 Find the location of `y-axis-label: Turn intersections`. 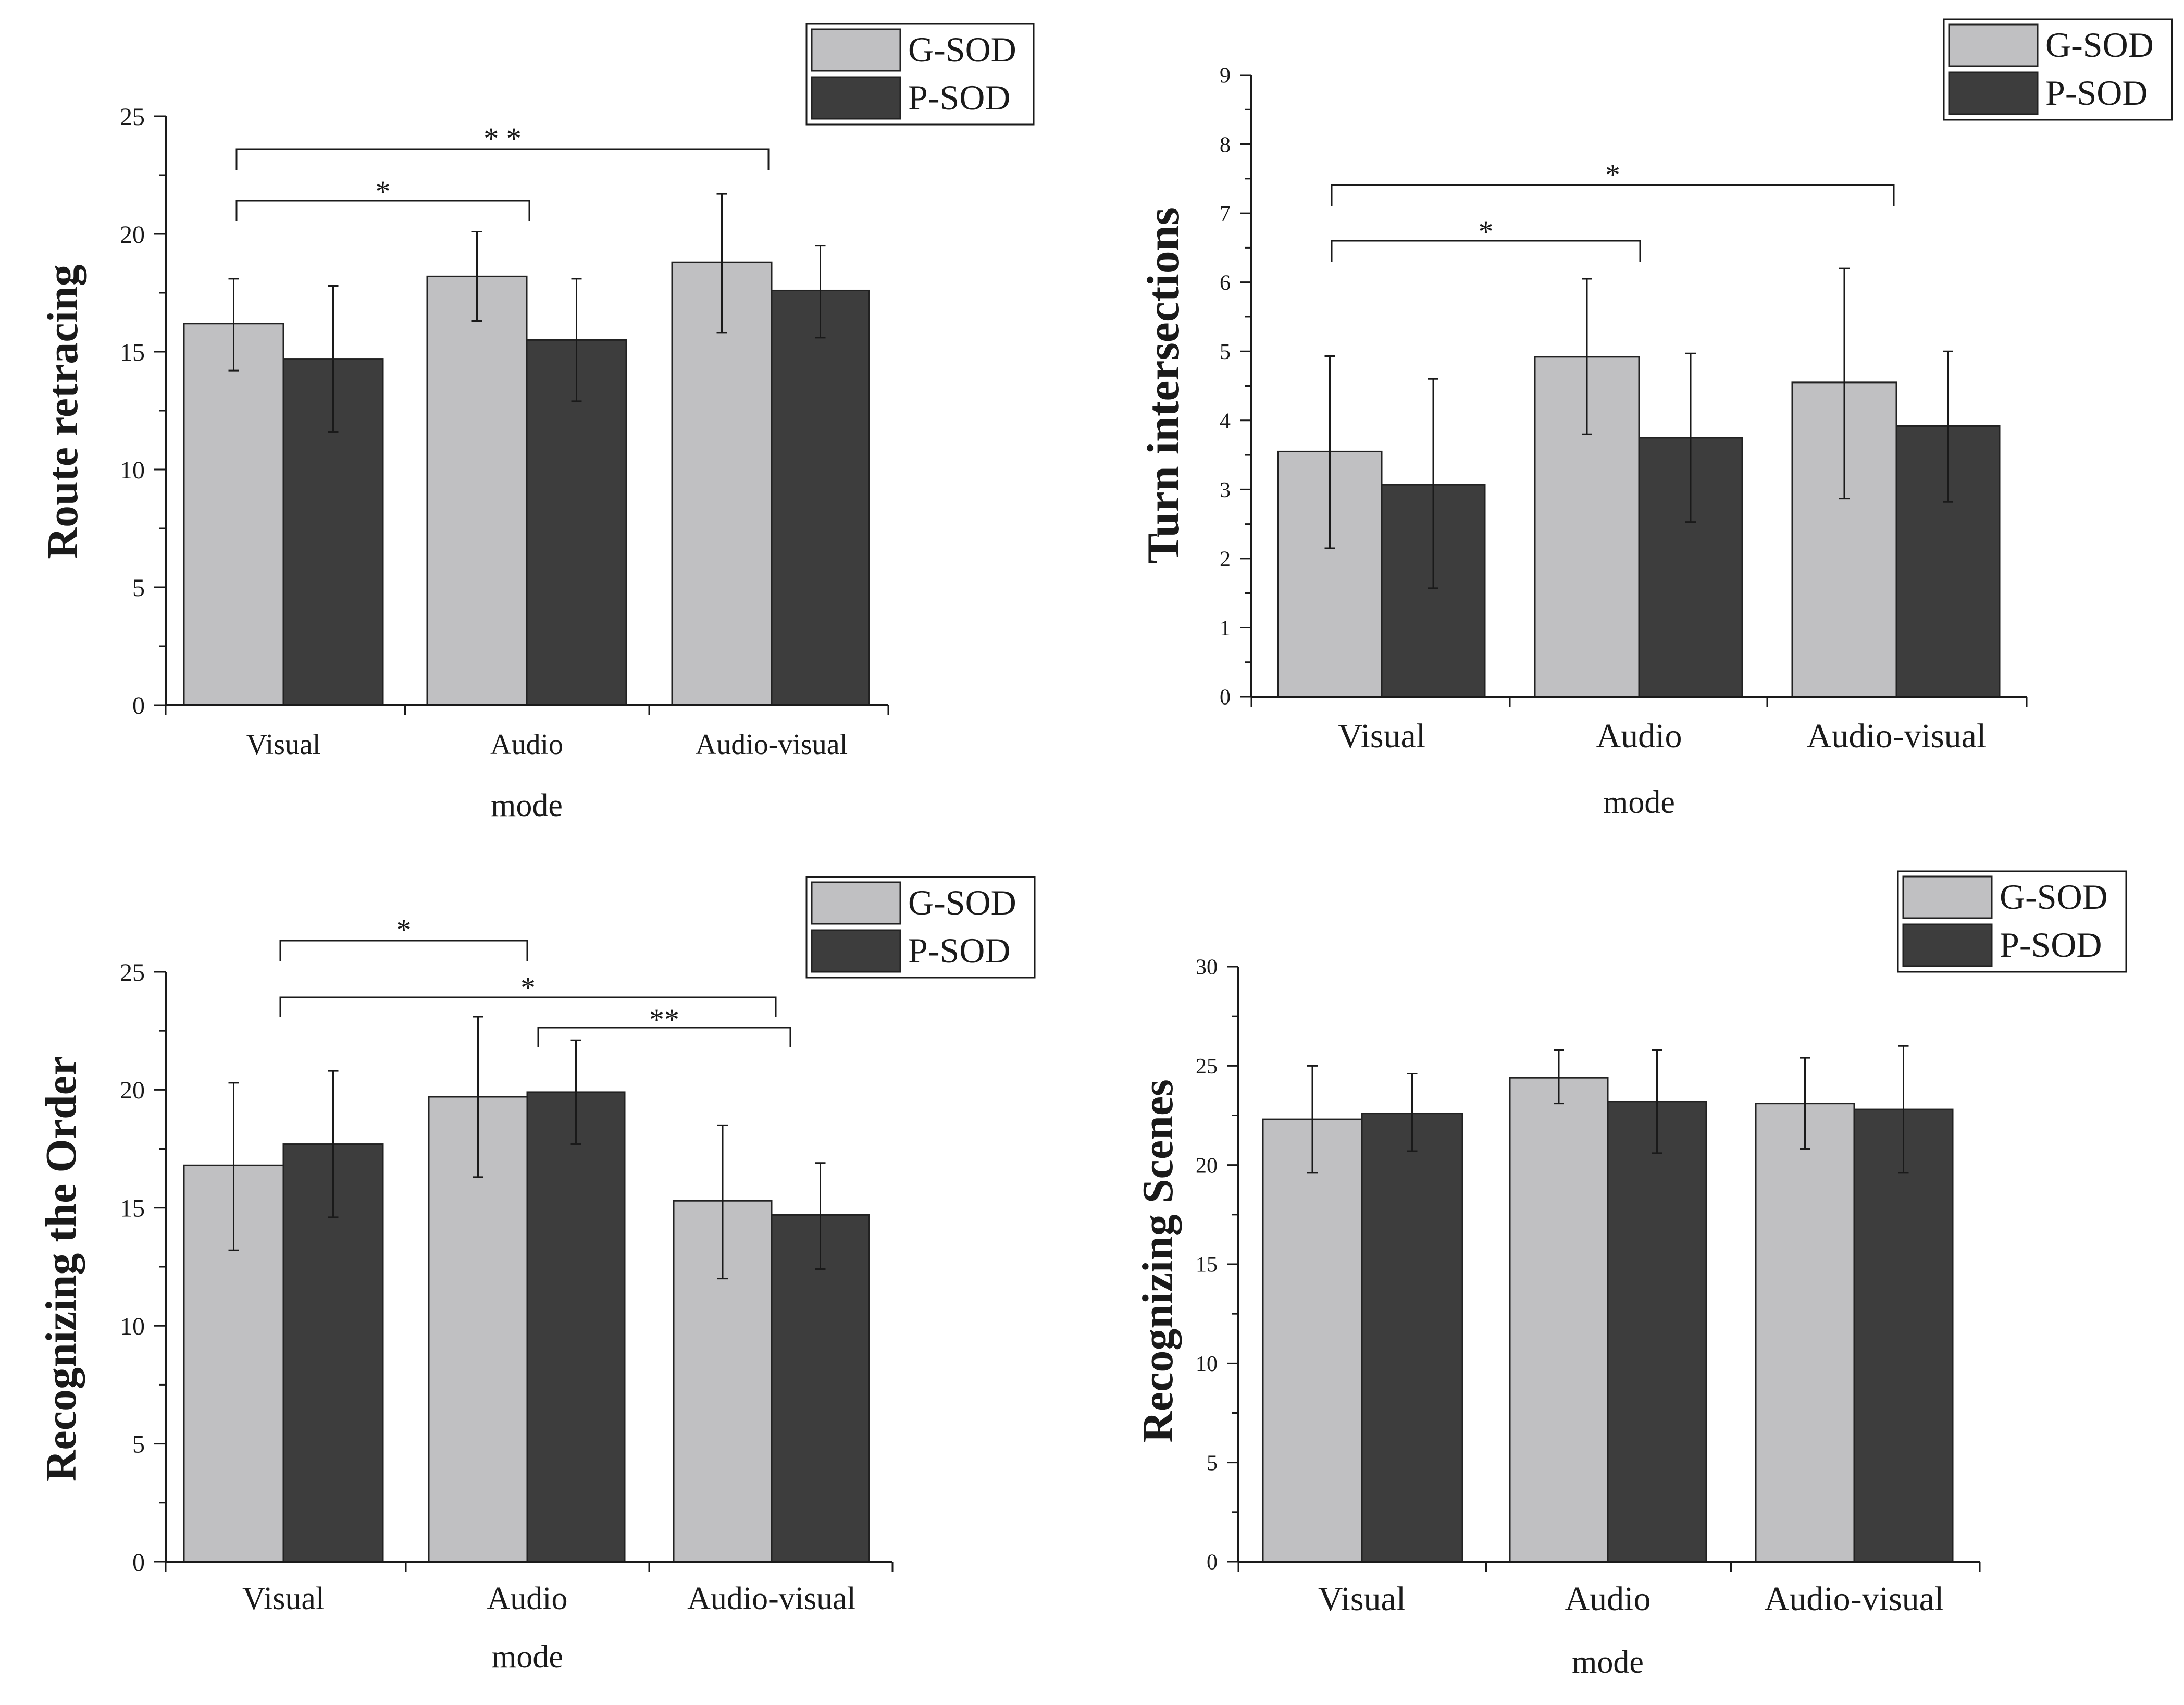

y-axis-label: Turn intersections is located at coordinates (1163, 385).